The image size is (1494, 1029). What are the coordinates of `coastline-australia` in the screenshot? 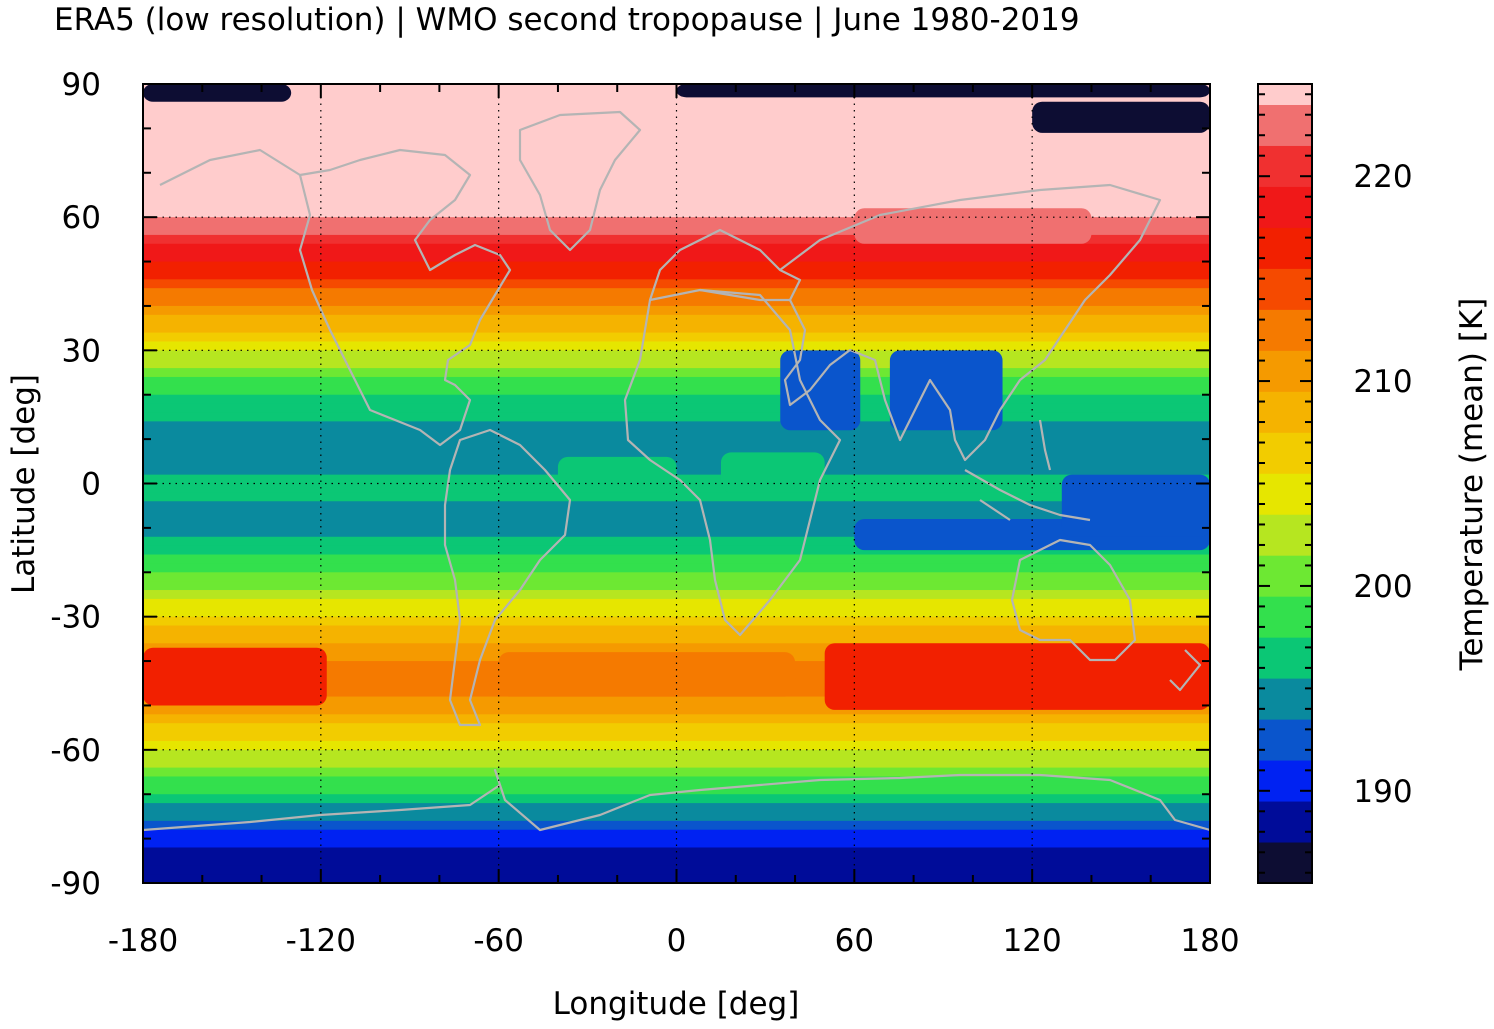 It's located at (1073, 600).